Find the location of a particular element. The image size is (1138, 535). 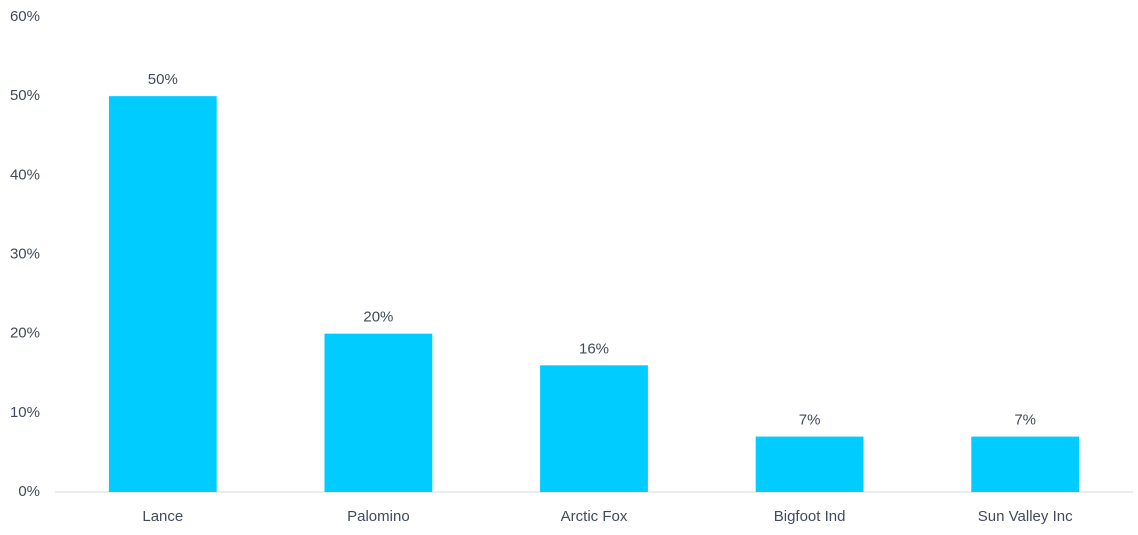

value-label: 50% is located at coordinates (163, 79).